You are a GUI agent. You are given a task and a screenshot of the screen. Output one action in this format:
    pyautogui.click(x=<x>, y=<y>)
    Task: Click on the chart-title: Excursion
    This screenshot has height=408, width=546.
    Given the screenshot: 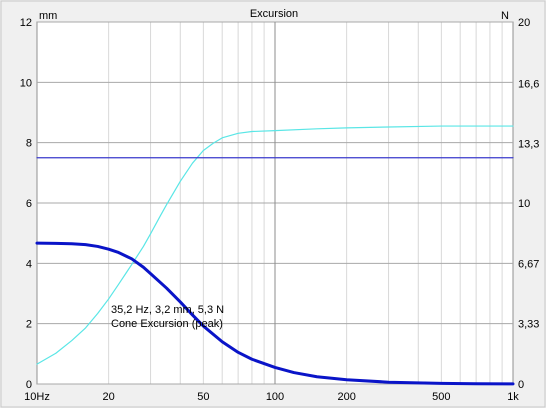 What is the action you would take?
    pyautogui.click(x=274, y=14)
    